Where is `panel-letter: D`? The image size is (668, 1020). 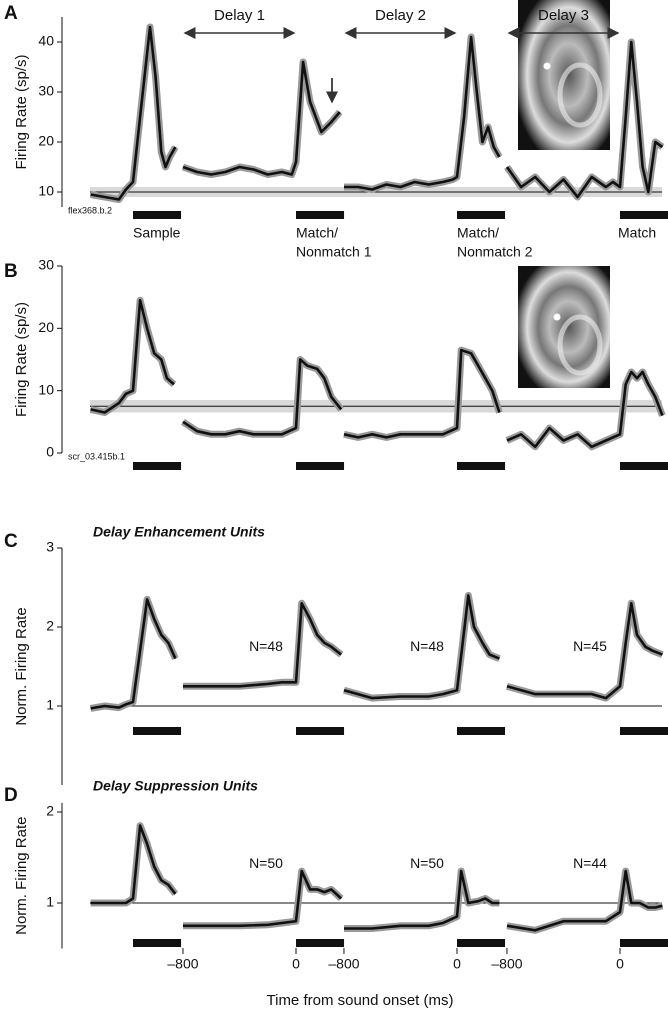 panel-letter: D is located at coordinates (11, 795).